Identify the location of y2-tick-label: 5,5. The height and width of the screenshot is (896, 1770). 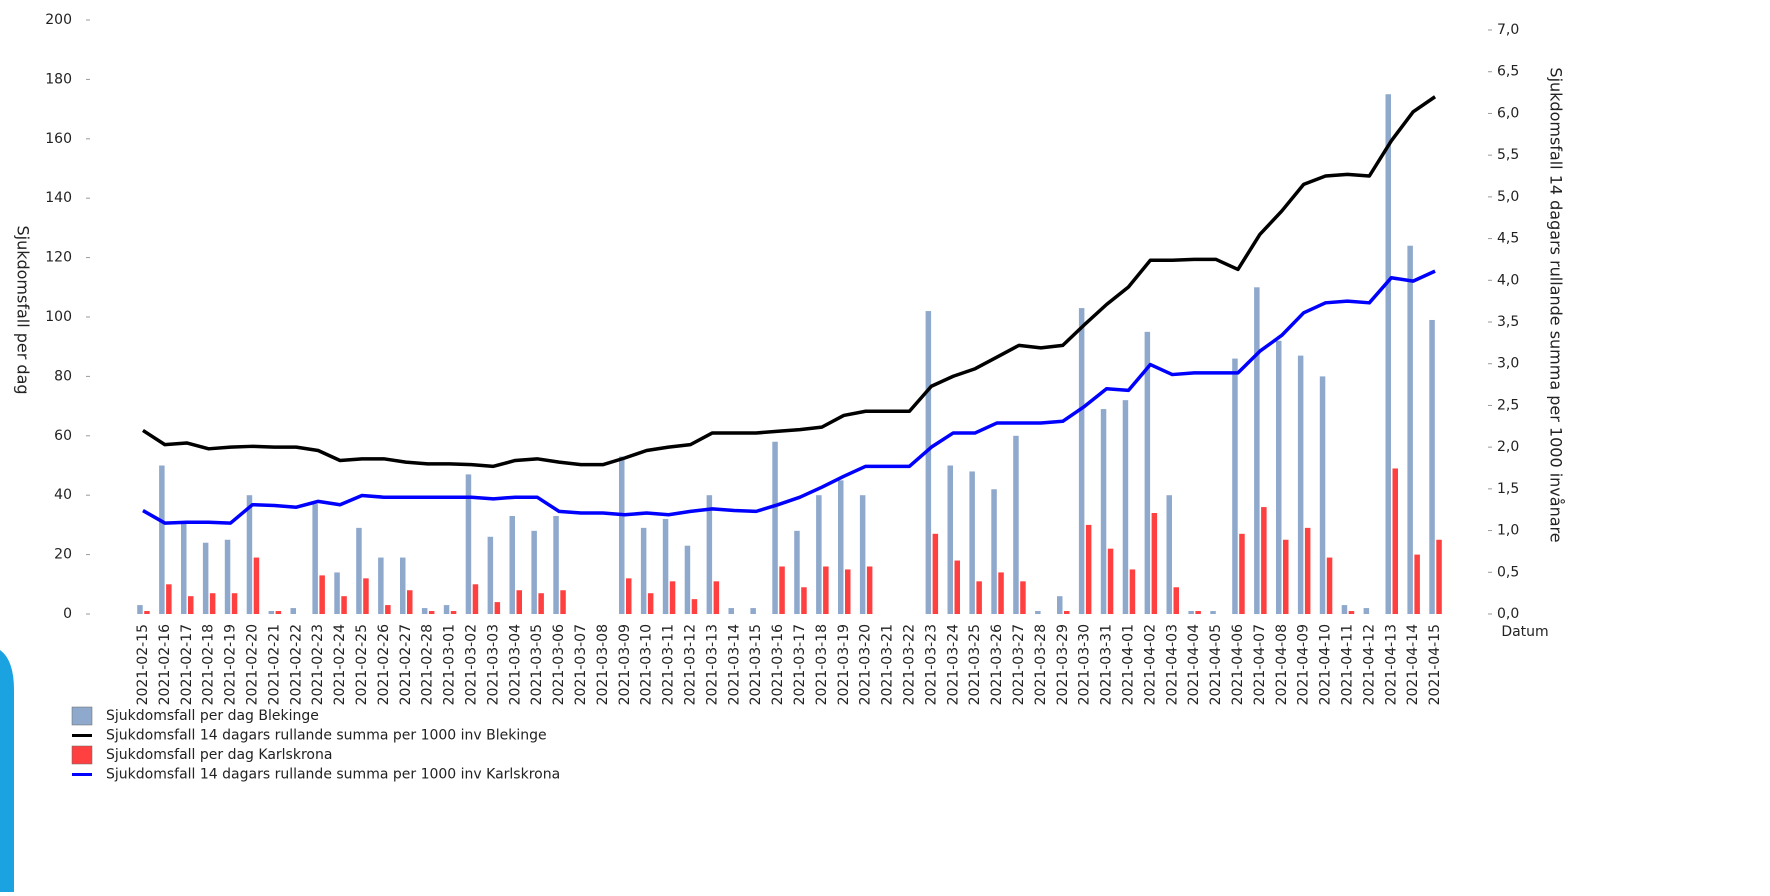
(1508, 155).